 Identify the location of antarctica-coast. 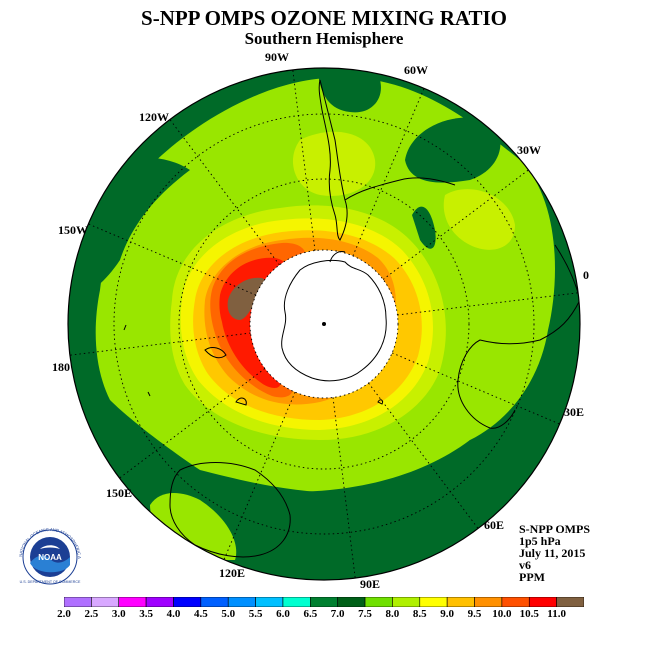
(334, 320).